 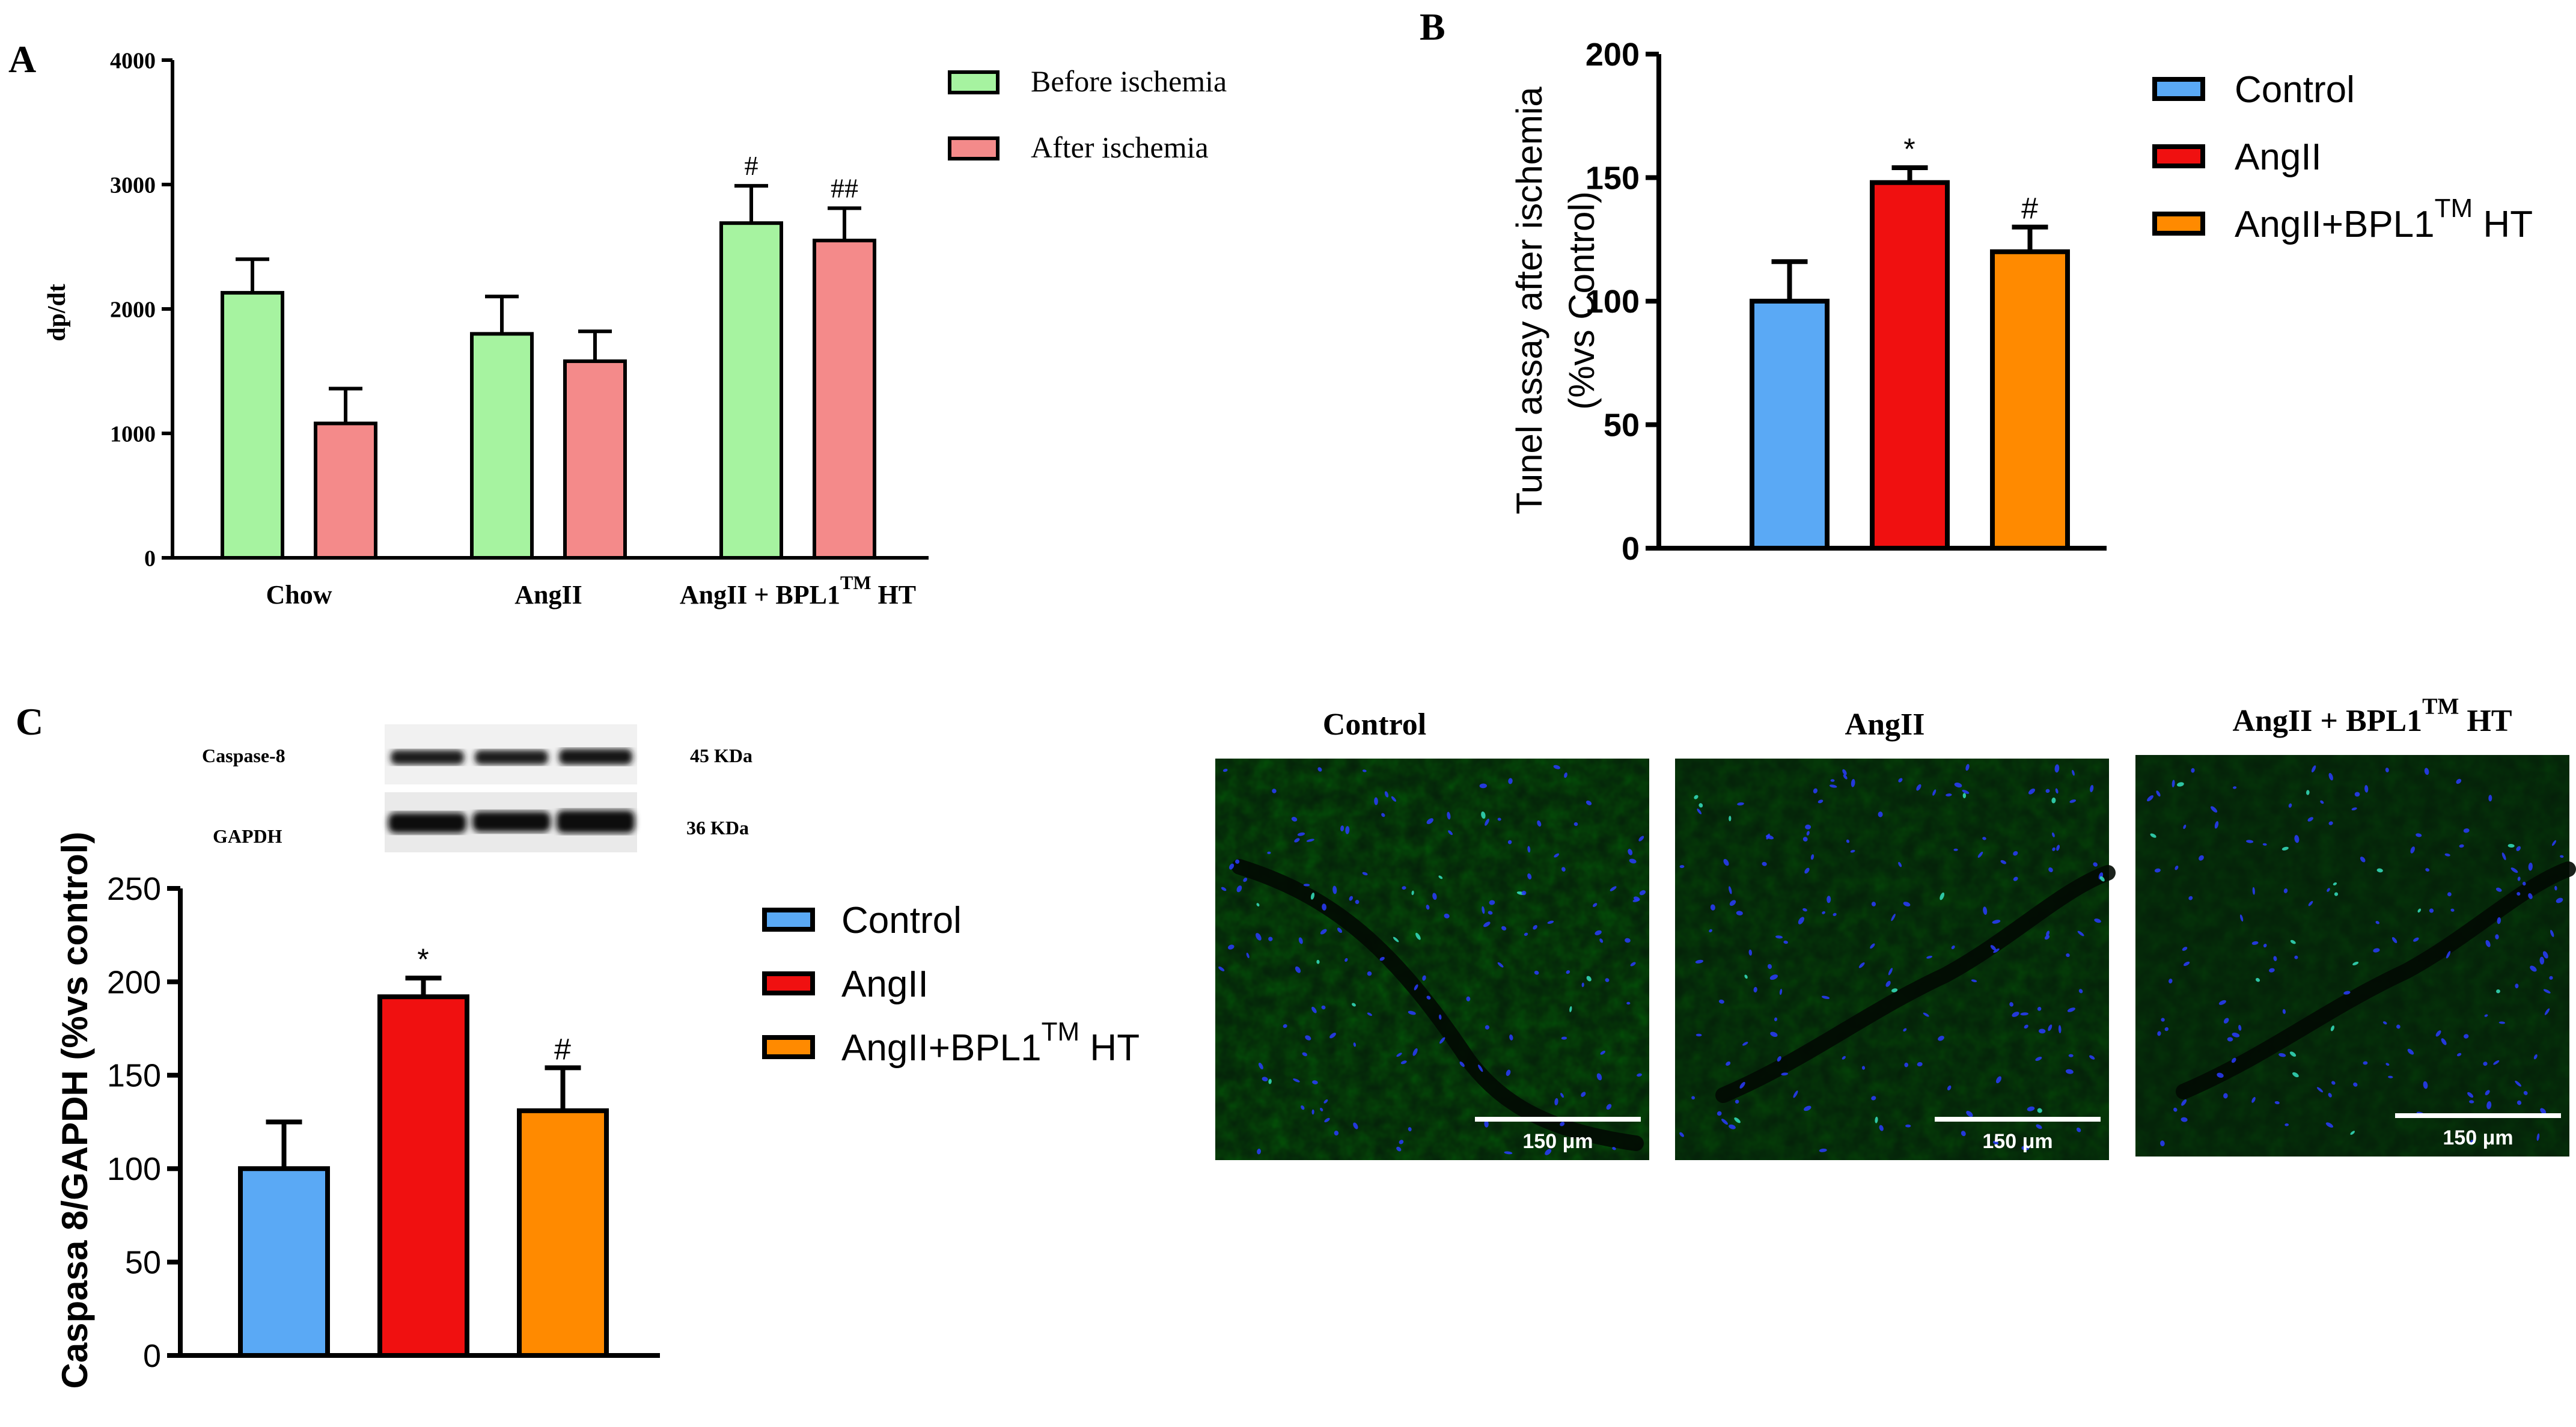 I want to click on panel-a-y-tick-label-1: 1000, so click(x=133, y=434).